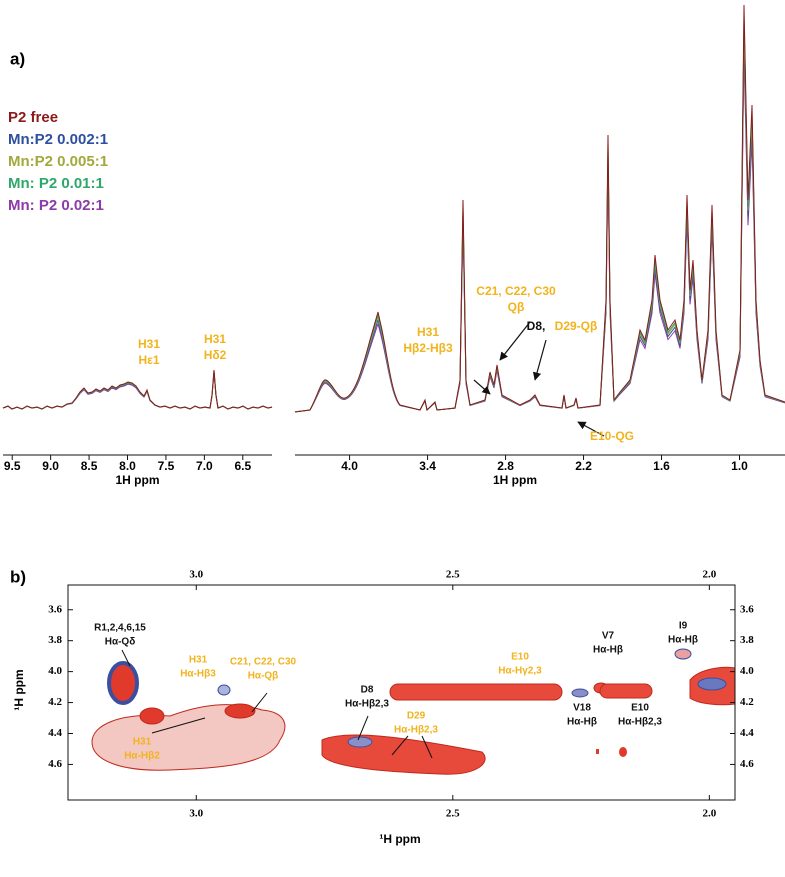 The width and height of the screenshot is (785, 877). Describe the element at coordinates (608, 636) in the screenshot. I see `annotation: V7` at that location.